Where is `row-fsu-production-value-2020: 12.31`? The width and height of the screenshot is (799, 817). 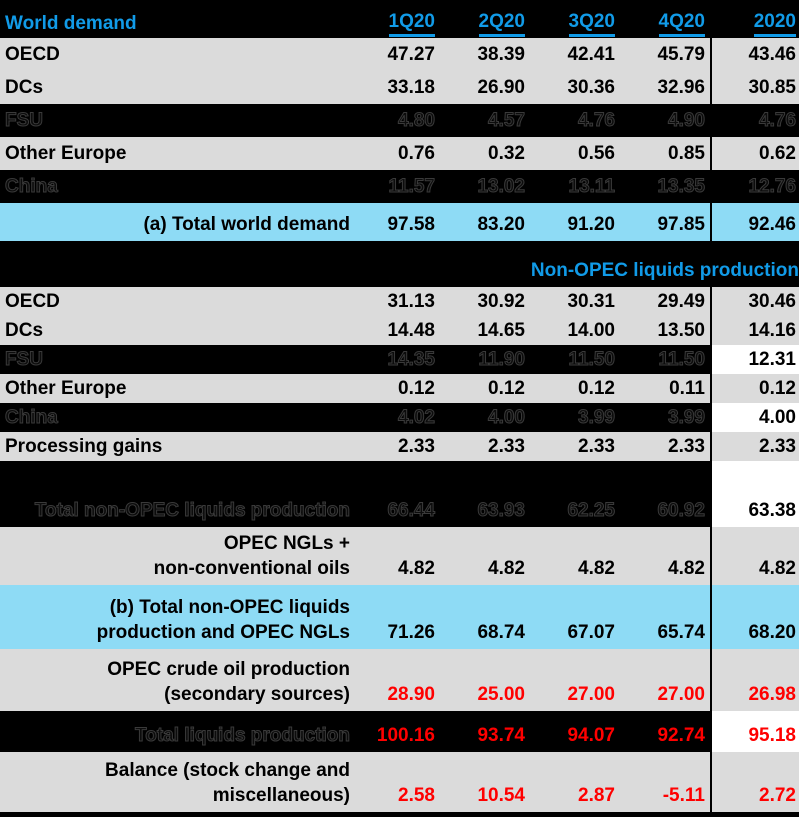 row-fsu-production-value-2020: 12.31 is located at coordinates (754, 359).